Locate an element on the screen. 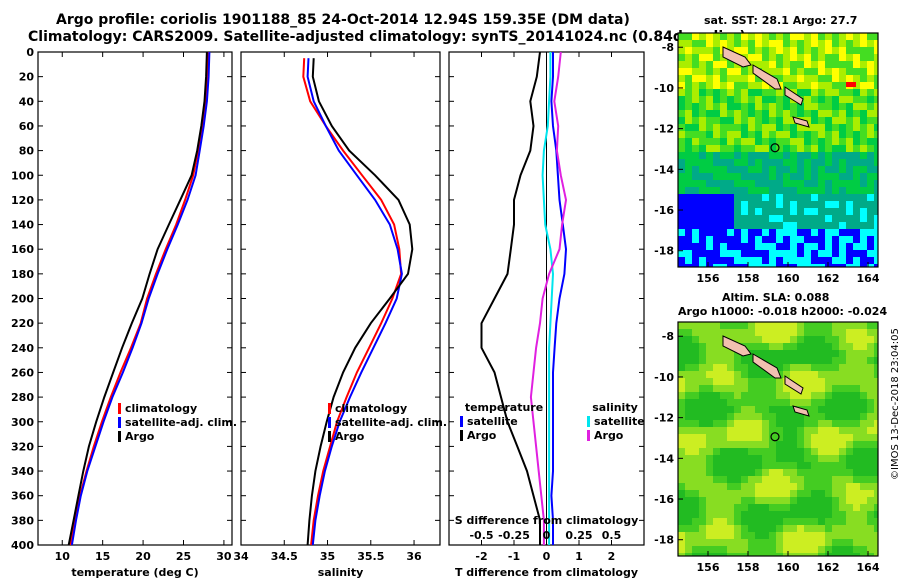 Image resolution: width=900 pixels, height=580 pixels. y-tick-label: 380 is located at coordinates (22, 520).